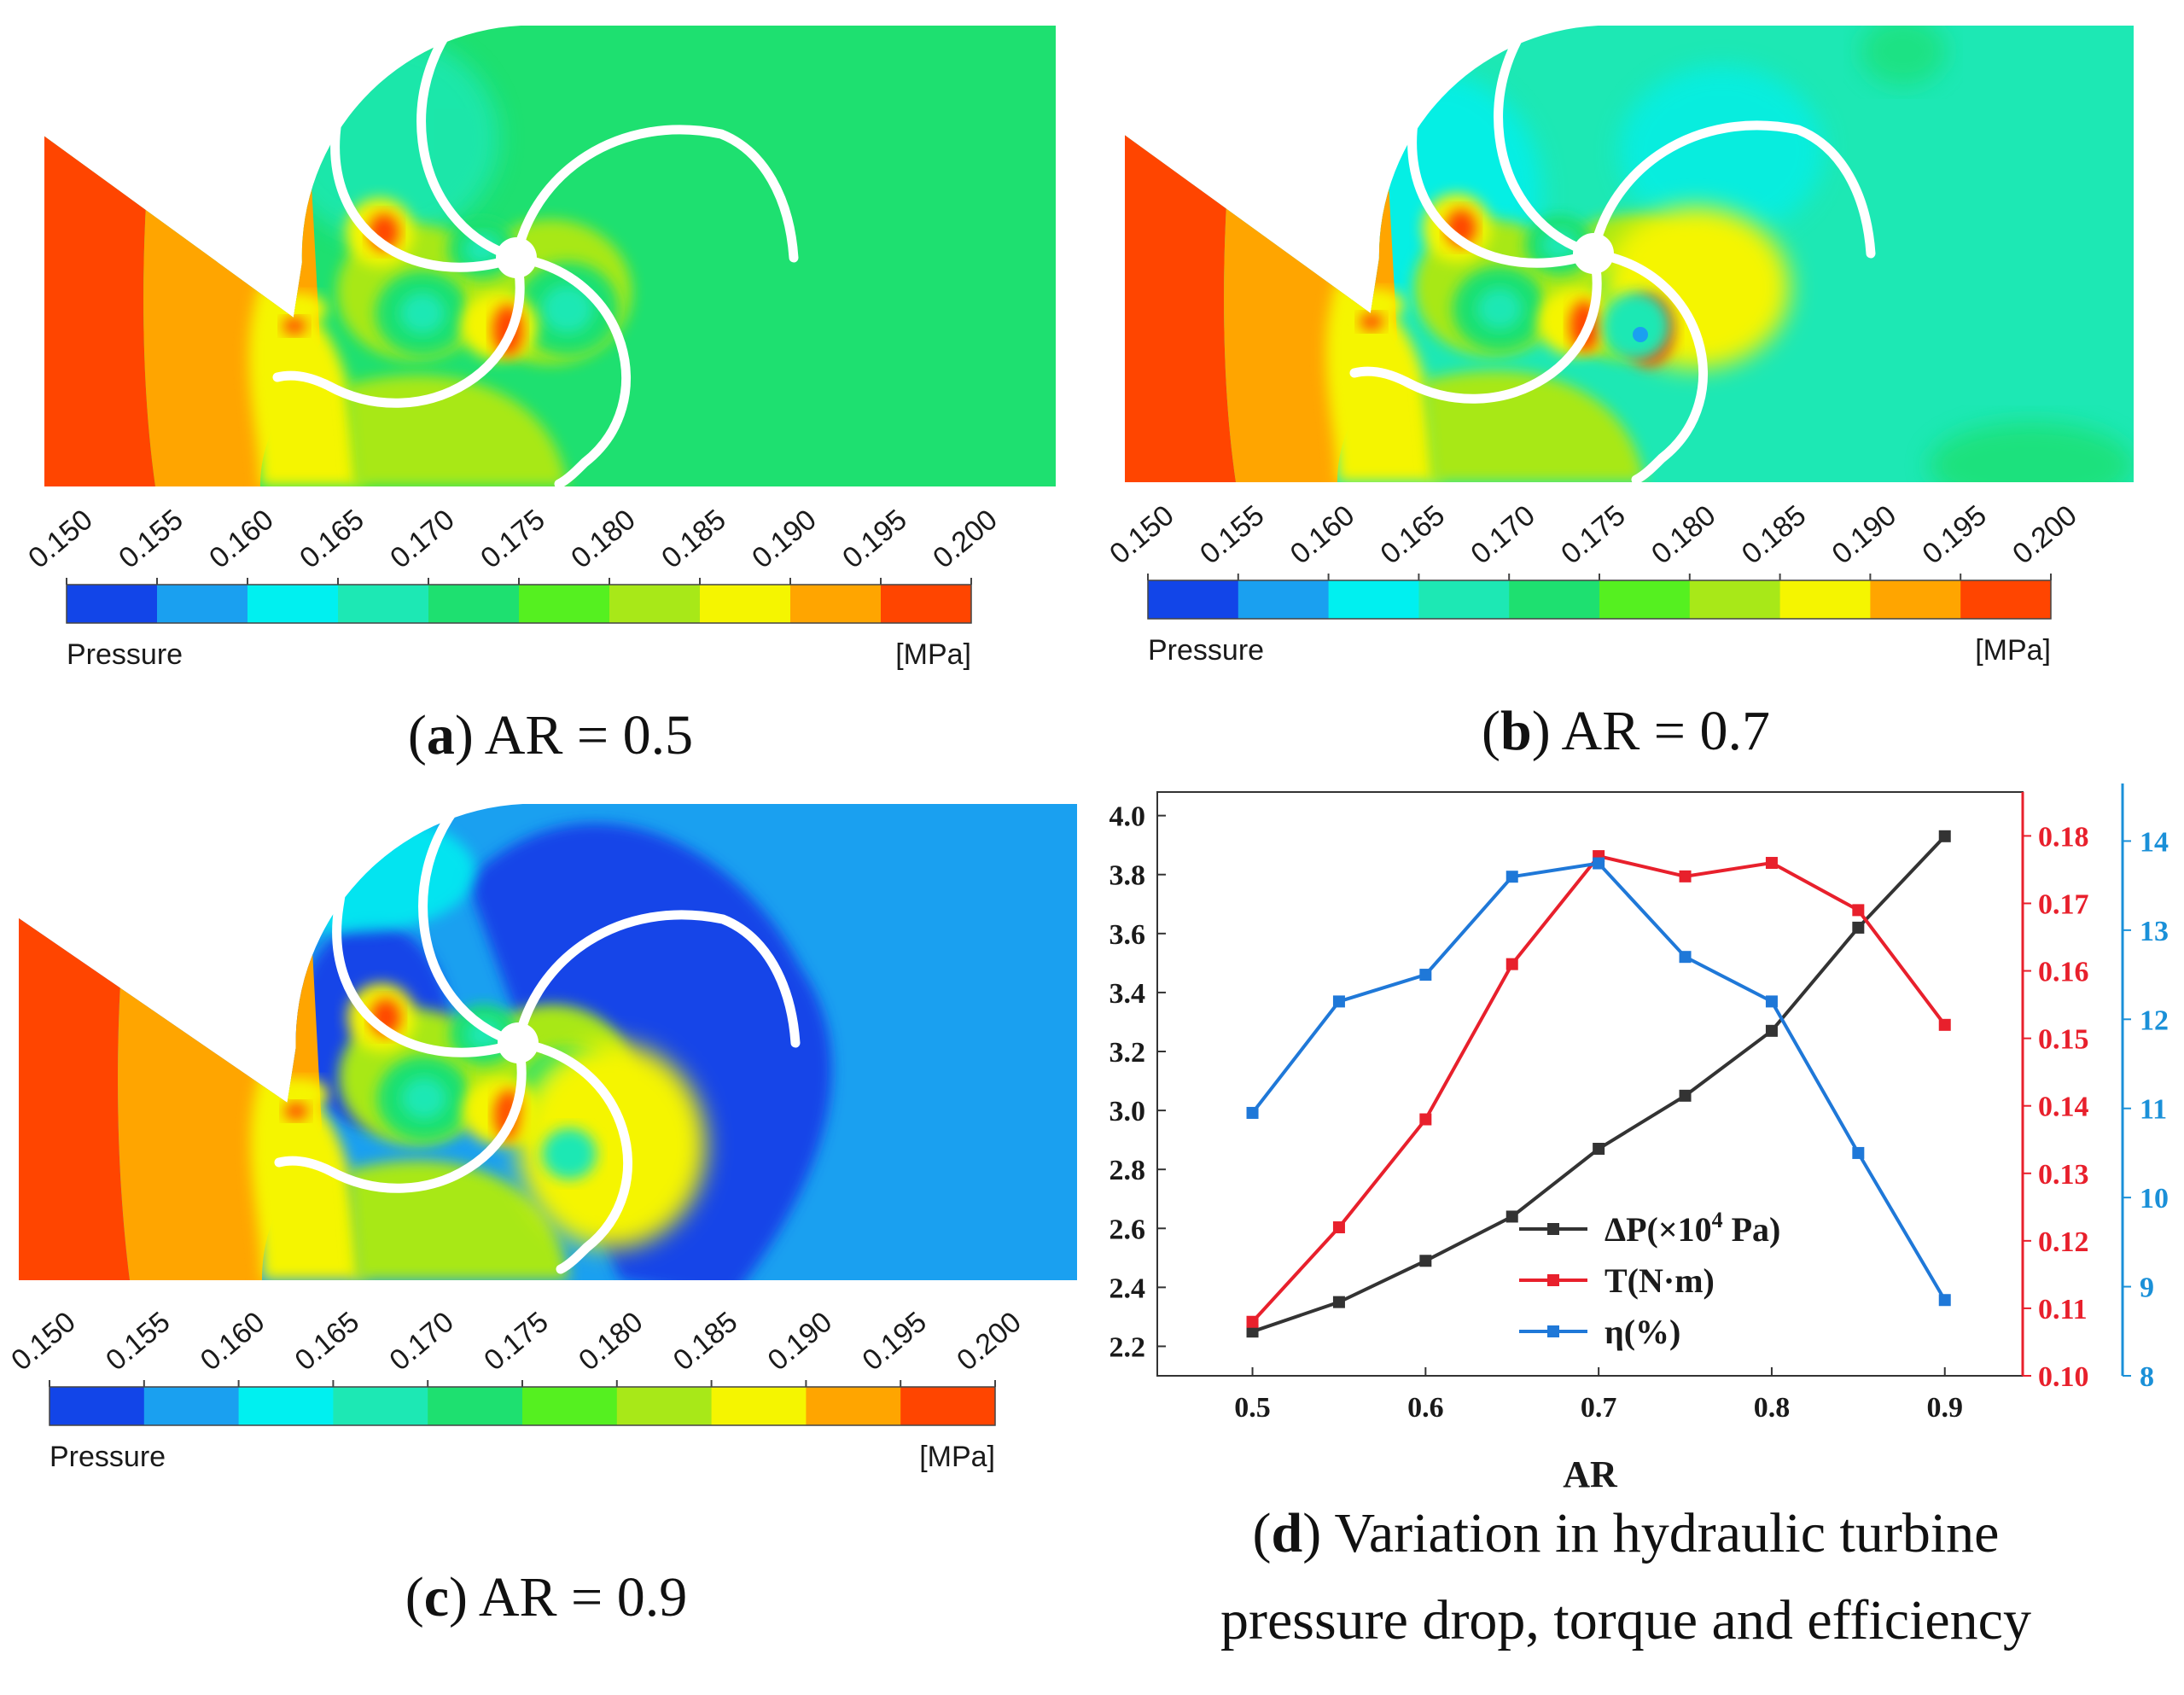 This screenshot has width=2184, height=1695. Describe the element at coordinates (2063, 1040) in the screenshot. I see `torque-axis-tick: 0.15` at that location.